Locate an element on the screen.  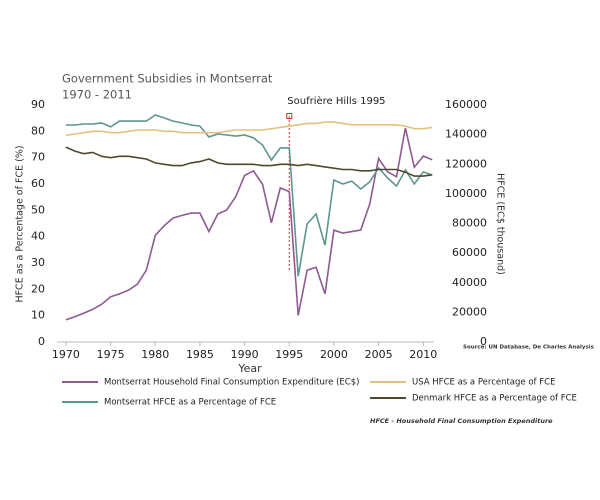
y-tick-label: 50 is located at coordinates (38, 209).